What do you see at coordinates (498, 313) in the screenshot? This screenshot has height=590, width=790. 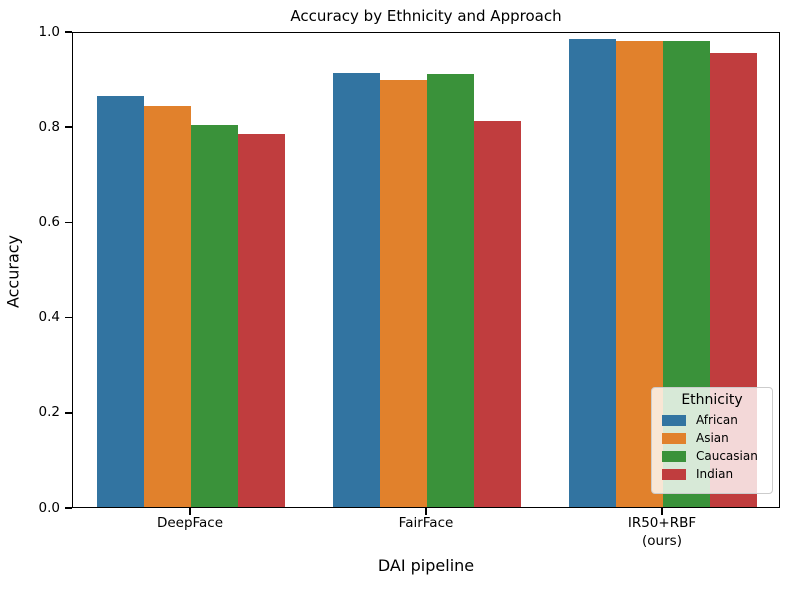 I see `bar-fairface-indian` at bounding box center [498, 313].